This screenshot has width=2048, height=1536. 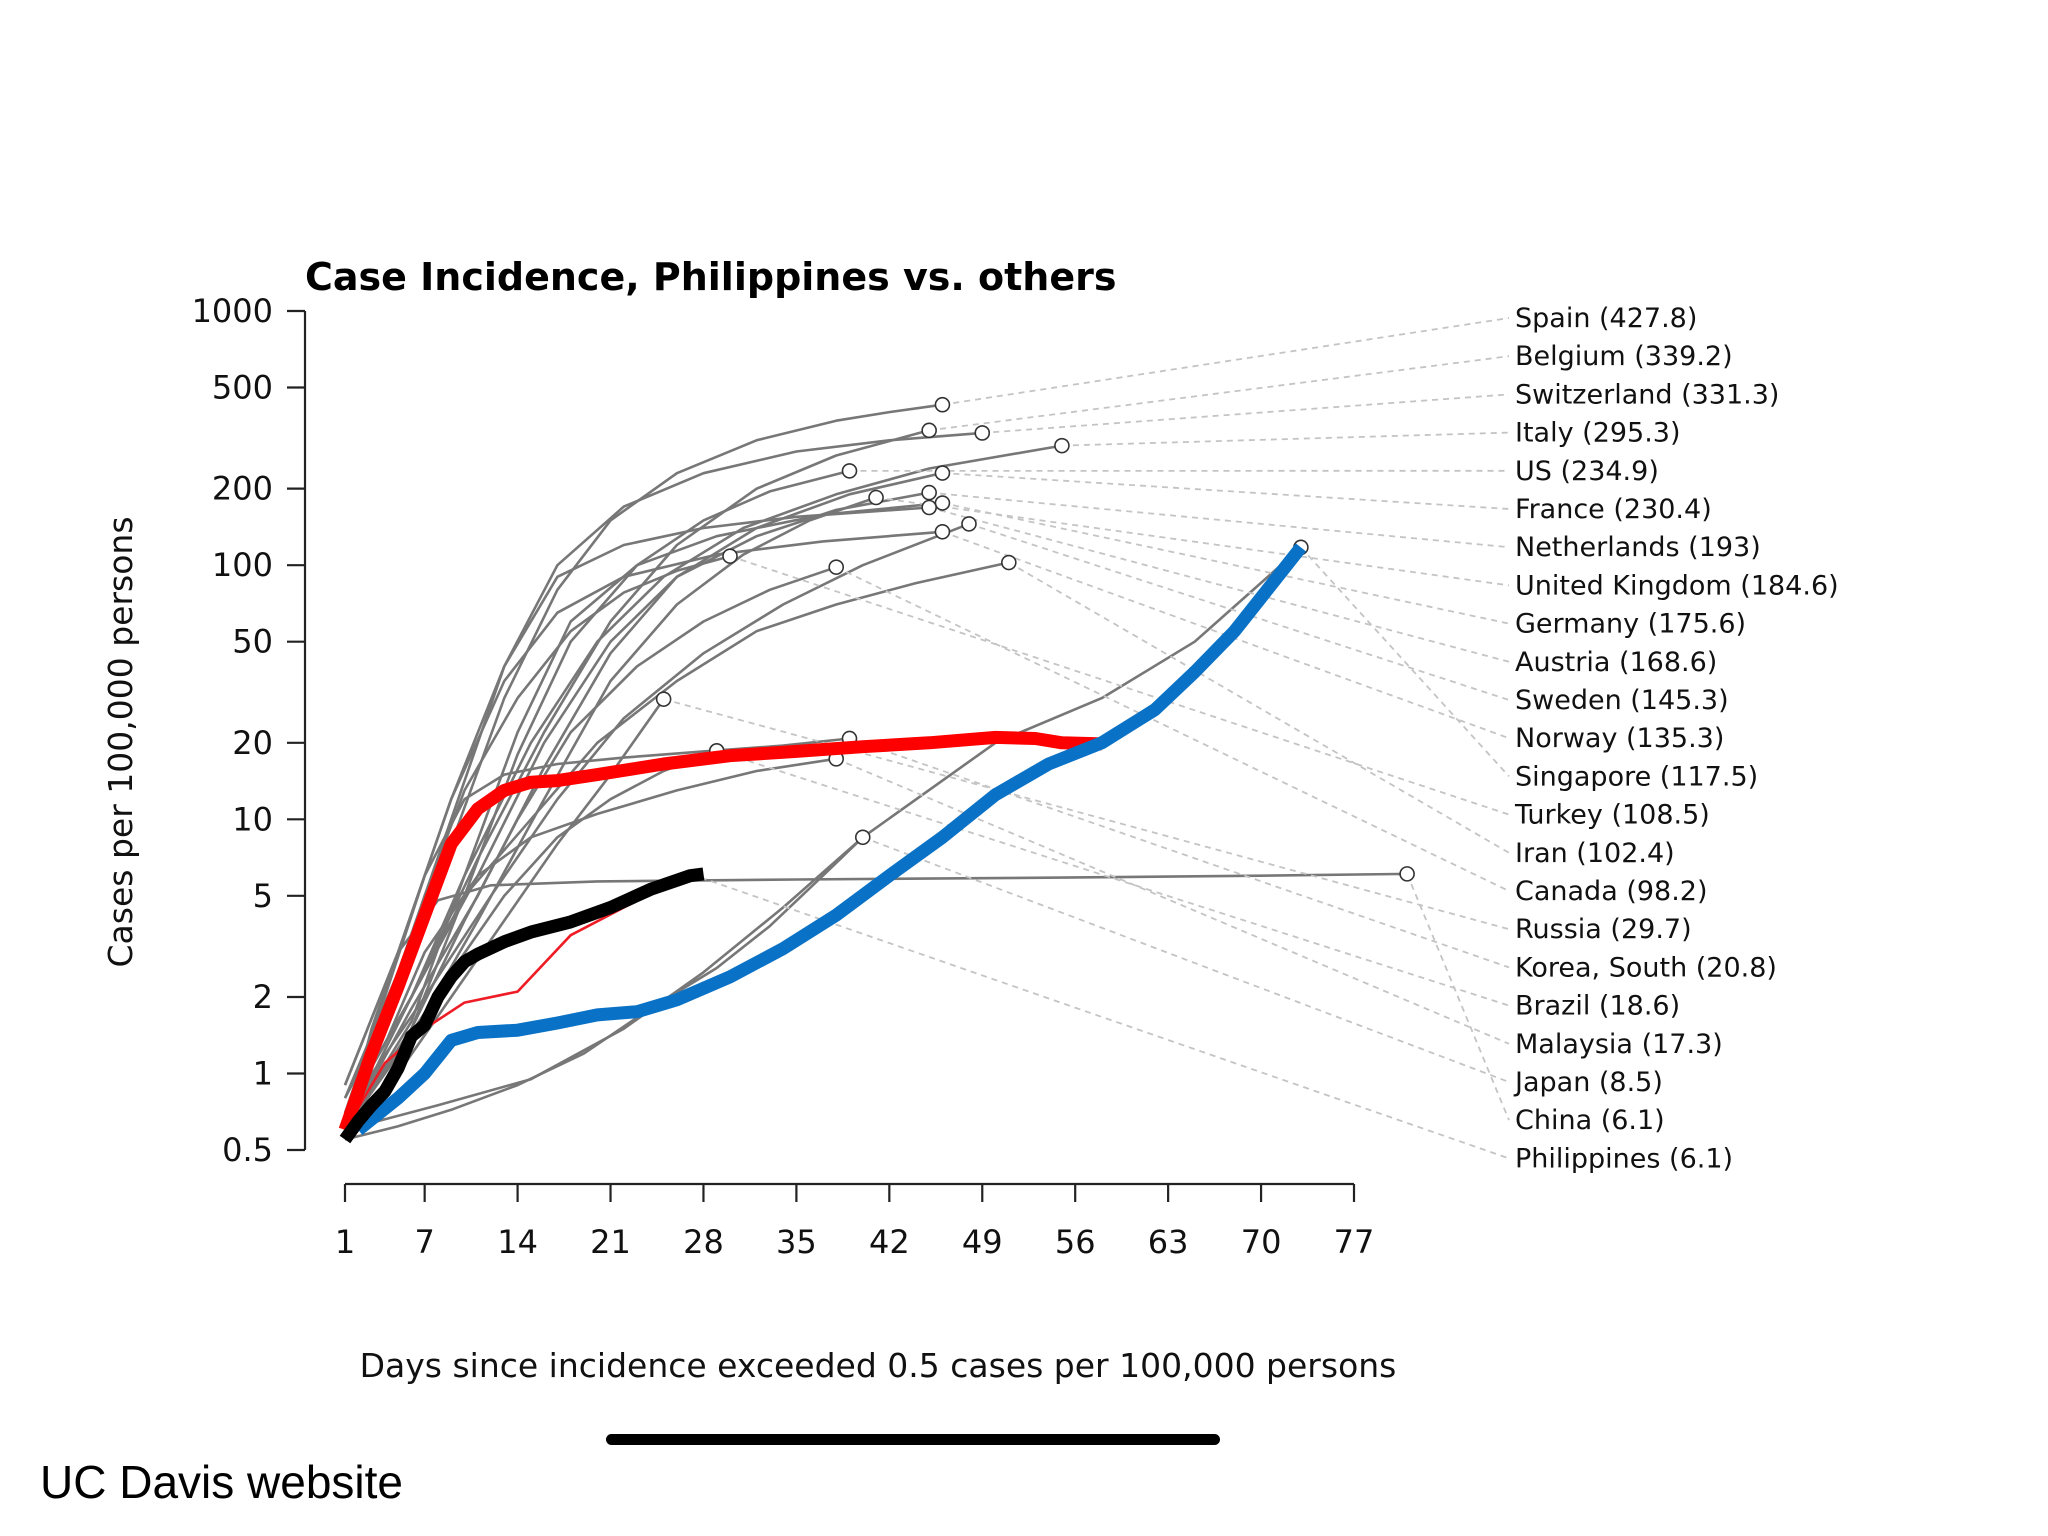 I want to click on endpoint-marker-canada, so click(x=836, y=567).